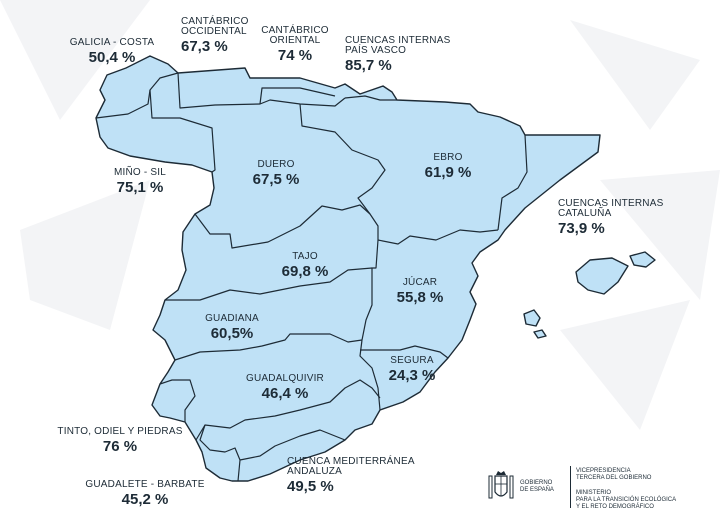 The image size is (720, 525). I want to click on basin-value: 67,3 %, so click(204, 46).